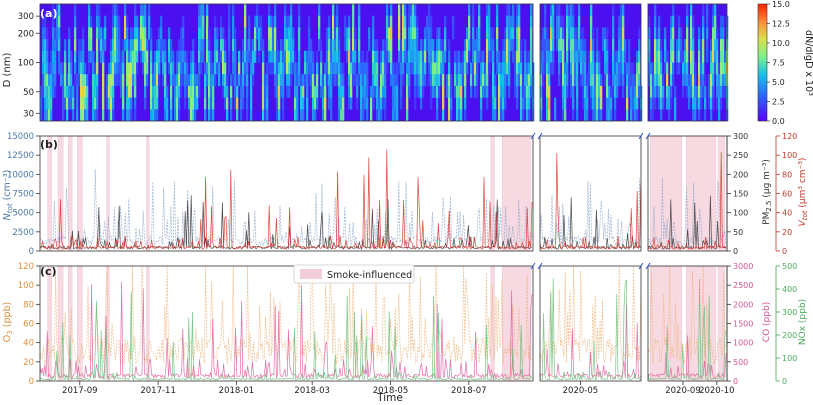  I want to click on legend-label-smoke: Smoke-influenced, so click(369, 275).